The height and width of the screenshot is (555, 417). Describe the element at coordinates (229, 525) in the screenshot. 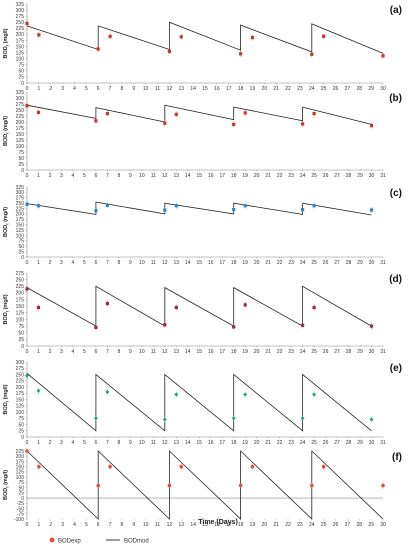

I see `x-tick-label: 17` at that location.